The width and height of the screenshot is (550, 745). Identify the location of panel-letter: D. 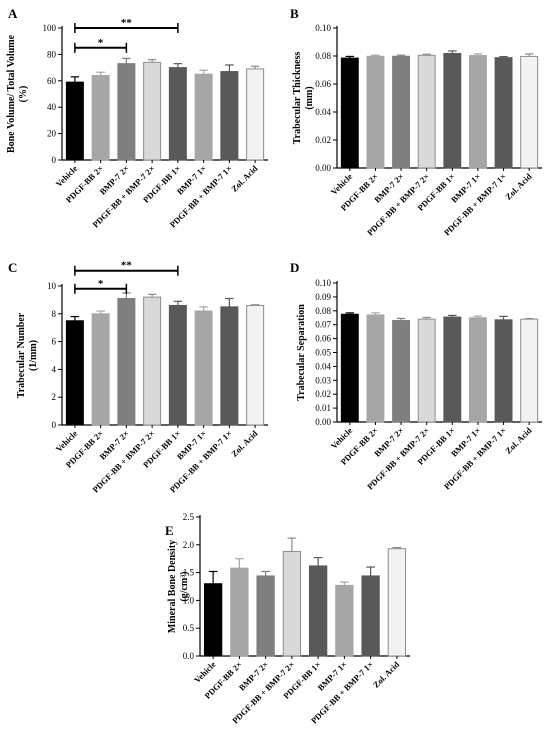
(294, 267).